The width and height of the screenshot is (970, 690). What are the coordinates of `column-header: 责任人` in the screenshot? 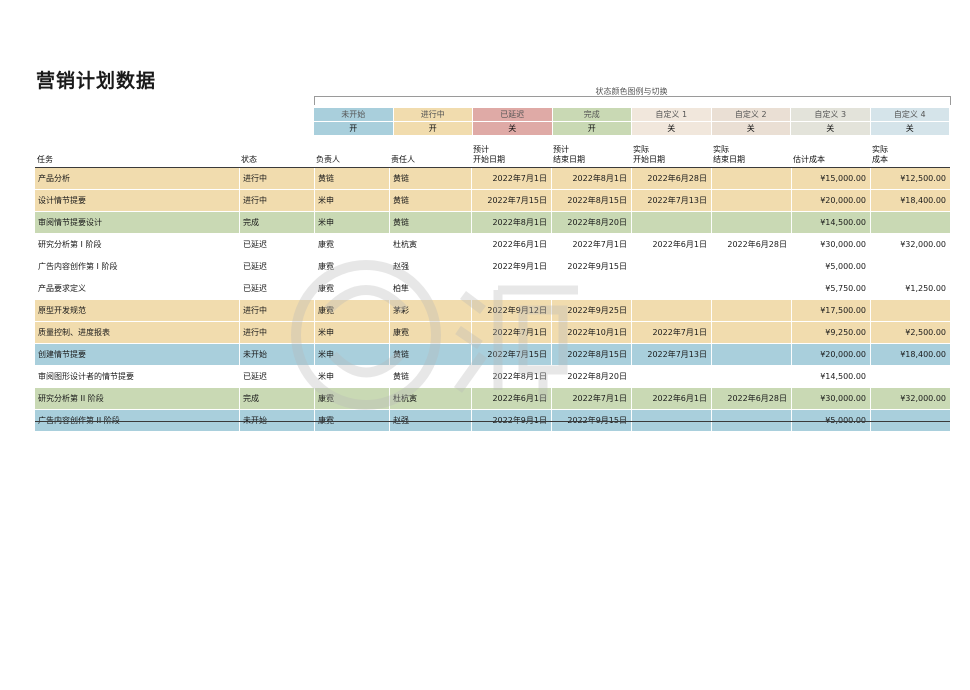 It's located at (403, 160).